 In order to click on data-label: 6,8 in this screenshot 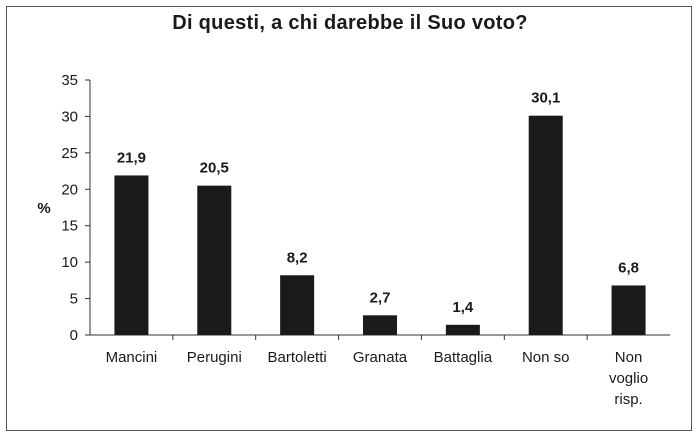, I will do `click(628, 267)`.